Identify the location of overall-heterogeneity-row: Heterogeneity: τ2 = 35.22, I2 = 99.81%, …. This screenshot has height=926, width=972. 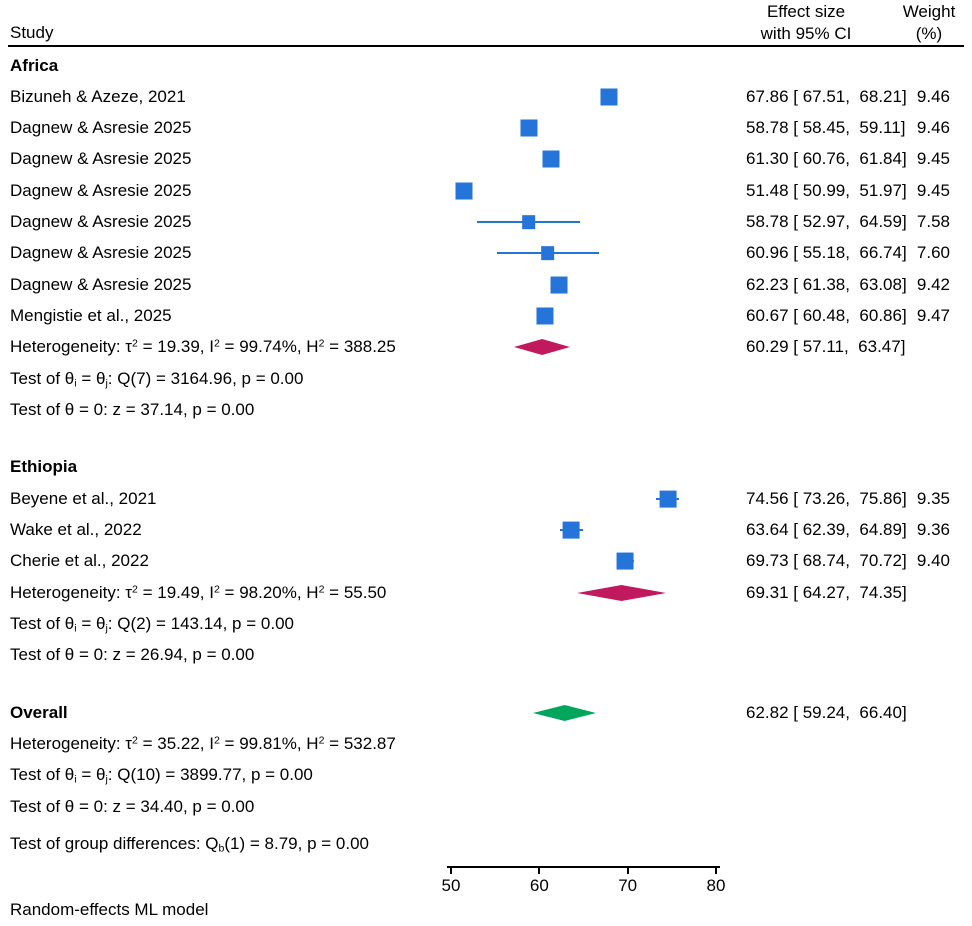
(486, 744).